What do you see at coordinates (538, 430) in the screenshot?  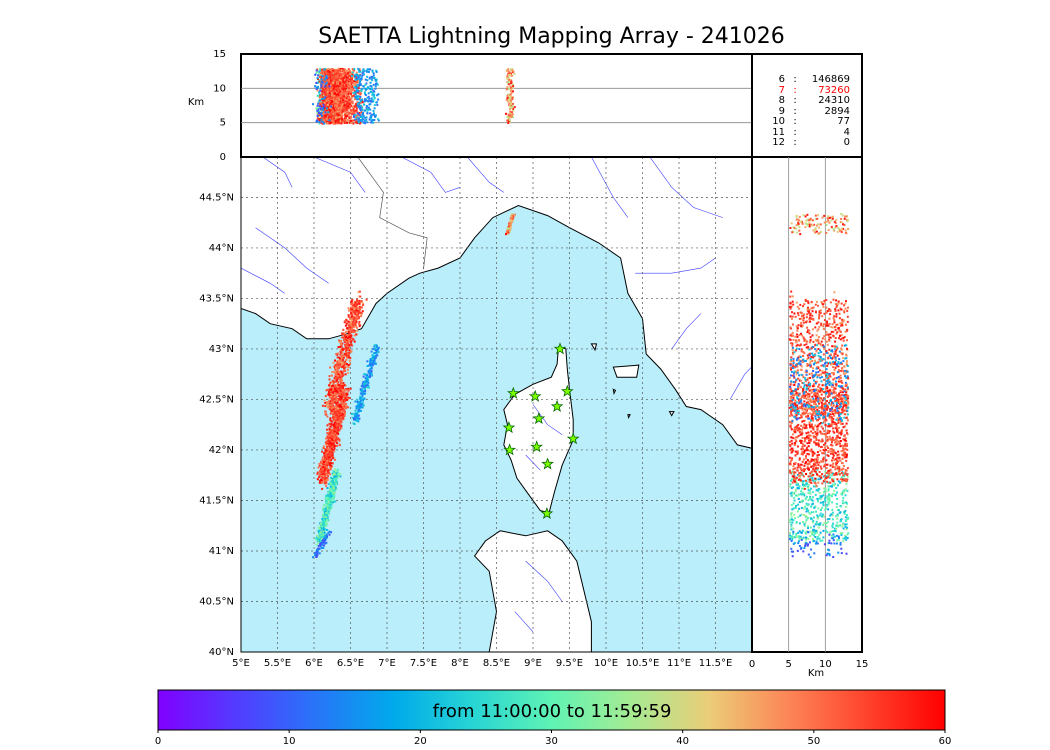 I see `corsica-island` at bounding box center [538, 430].